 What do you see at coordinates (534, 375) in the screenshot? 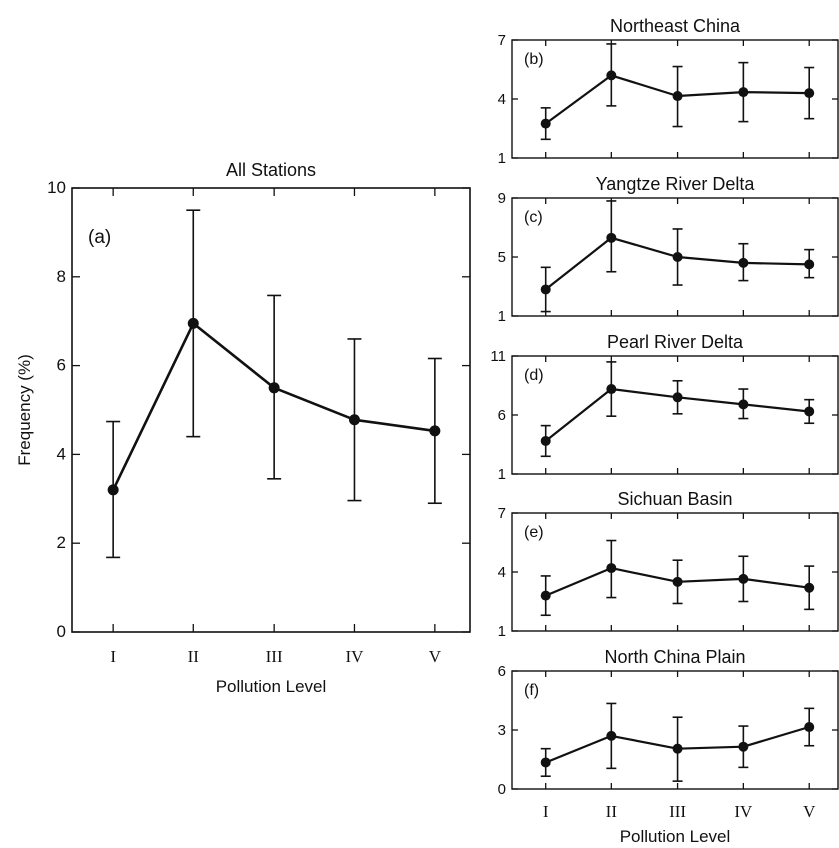
I see `panel-label: (d)` at bounding box center [534, 375].